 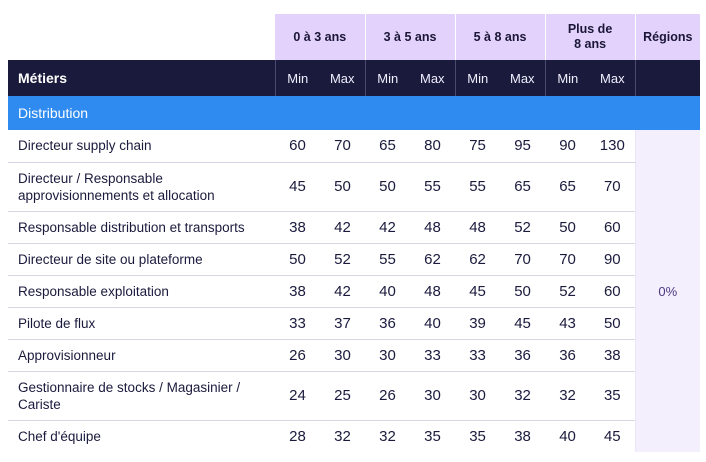 I want to click on salary-cell: 80, so click(x=433, y=146).